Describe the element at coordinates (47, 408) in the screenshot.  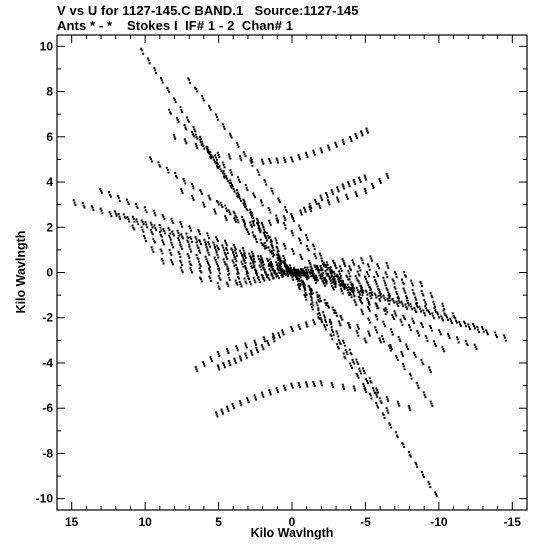
I see `y-tick-label: -6` at that location.